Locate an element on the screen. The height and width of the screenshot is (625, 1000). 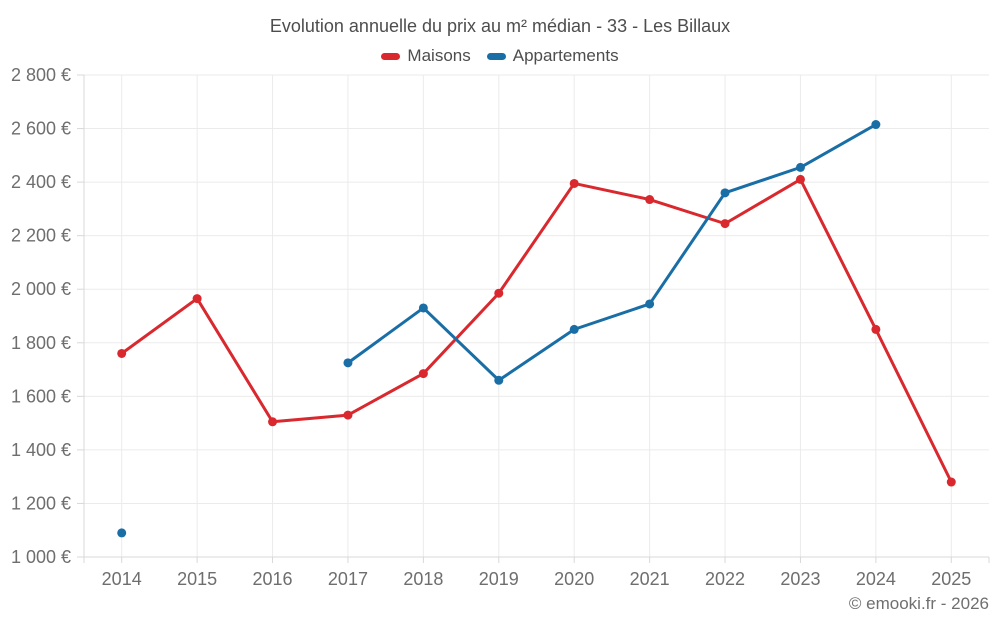
legend-label-maisons: Maisons is located at coordinates (439, 55).